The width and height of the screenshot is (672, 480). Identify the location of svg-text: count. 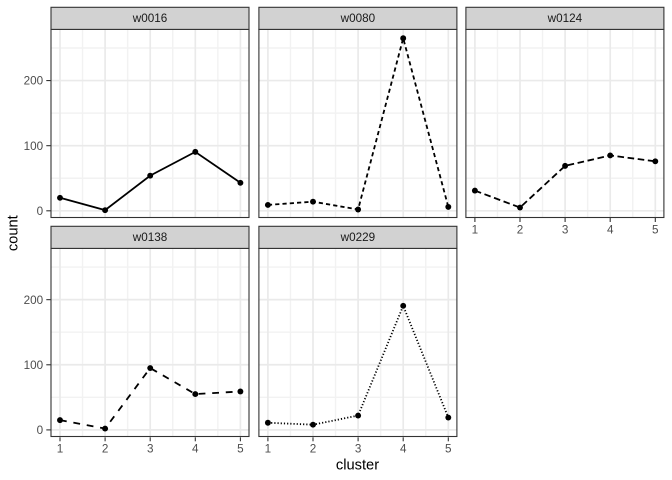
(14, 233).